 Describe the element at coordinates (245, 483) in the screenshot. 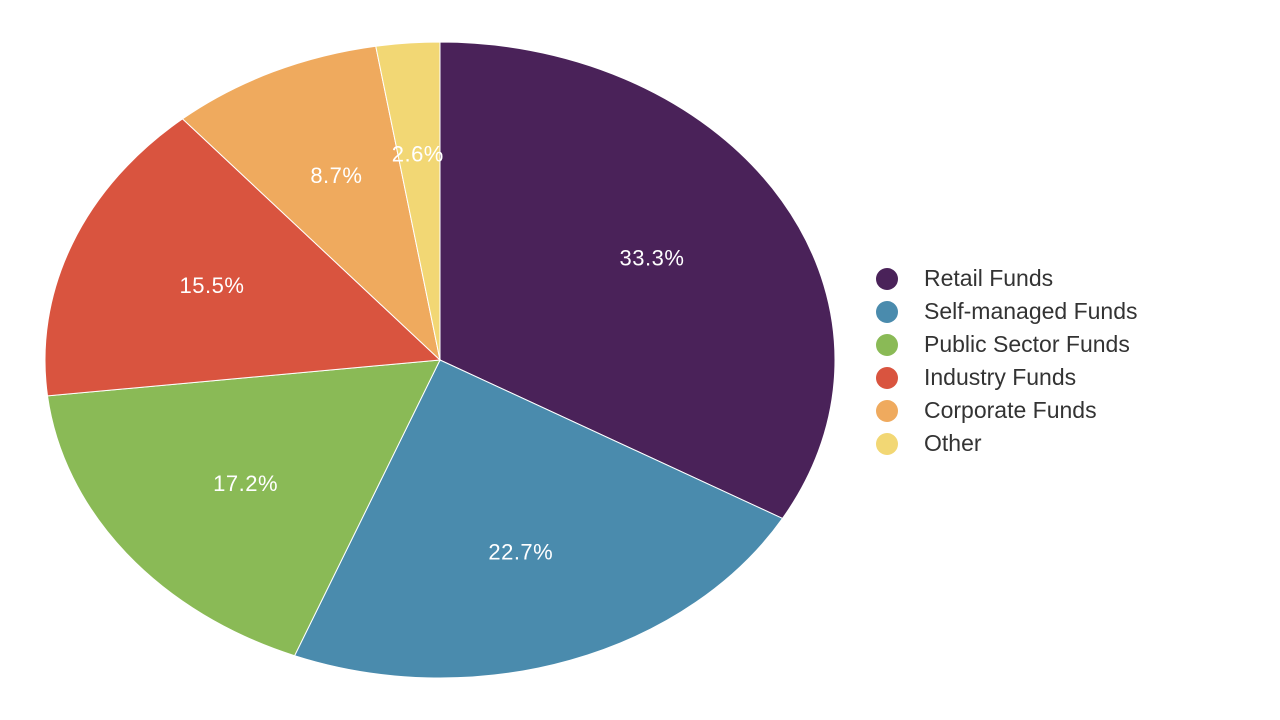

I see `pie-label-public-sector-funds: 17.2%` at that location.